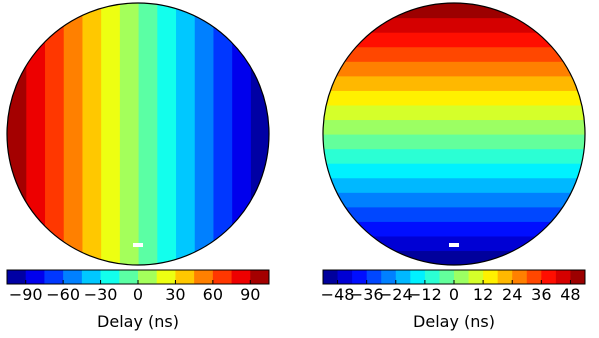  I want to click on left-colorbar-tick-label: −60, so click(63, 294).